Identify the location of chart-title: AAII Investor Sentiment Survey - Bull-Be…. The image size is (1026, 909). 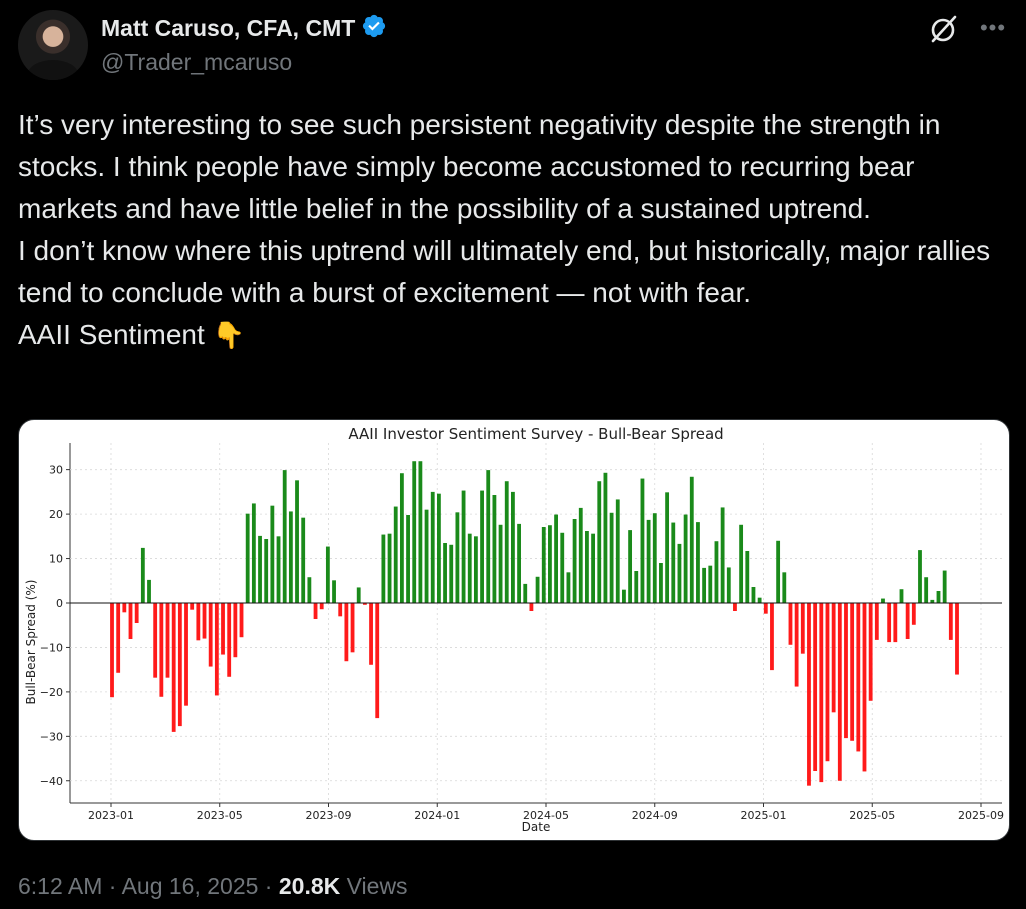
(535, 434).